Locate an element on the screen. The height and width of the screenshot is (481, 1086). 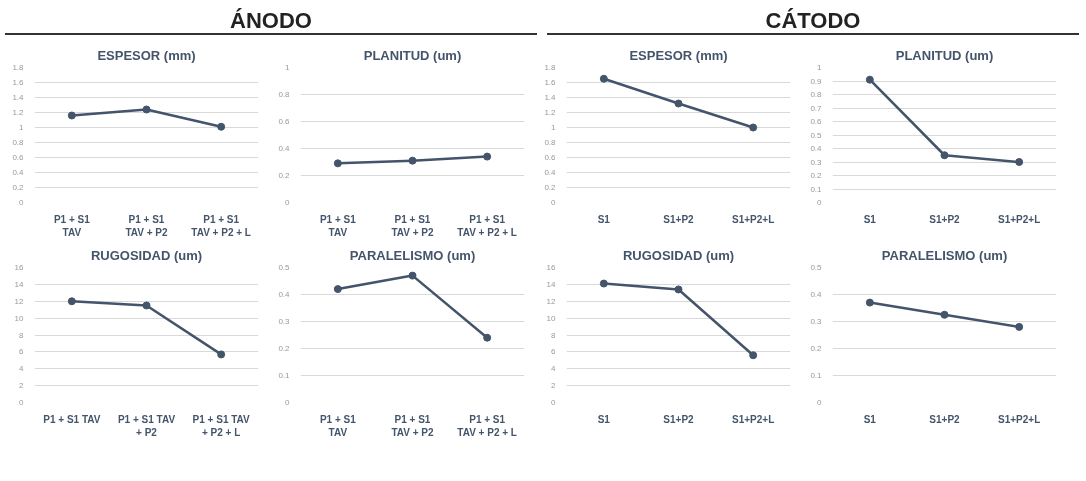
y-tick-label: 1.4 is located at coordinates (18, 97).